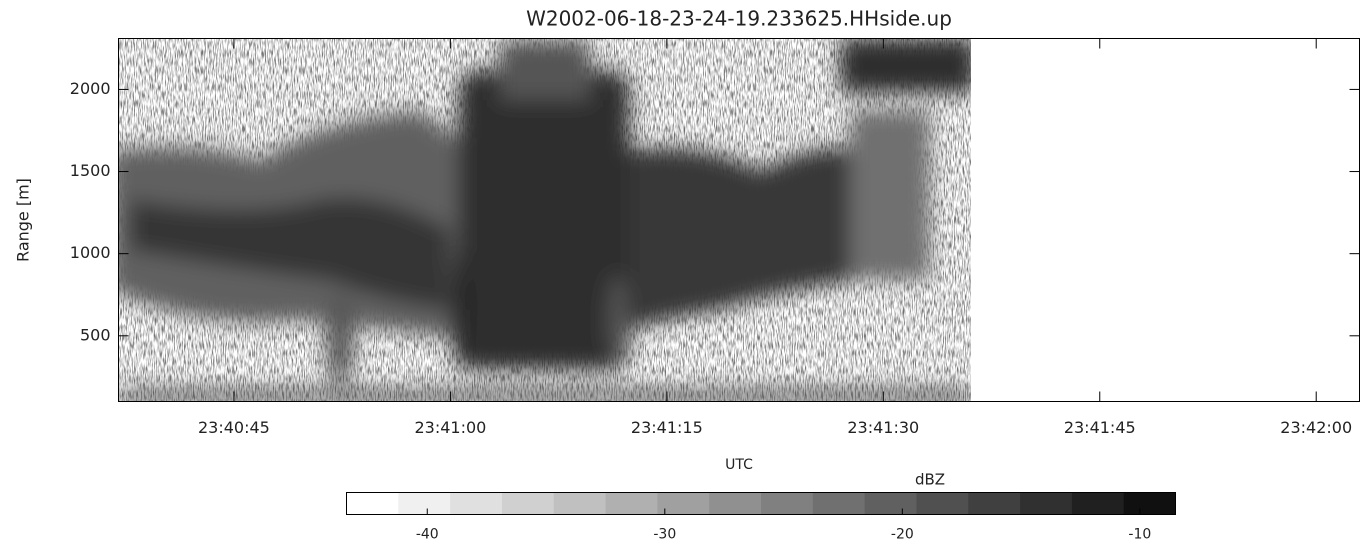  I want to click on x-axis-label: UTC, so click(739, 465).